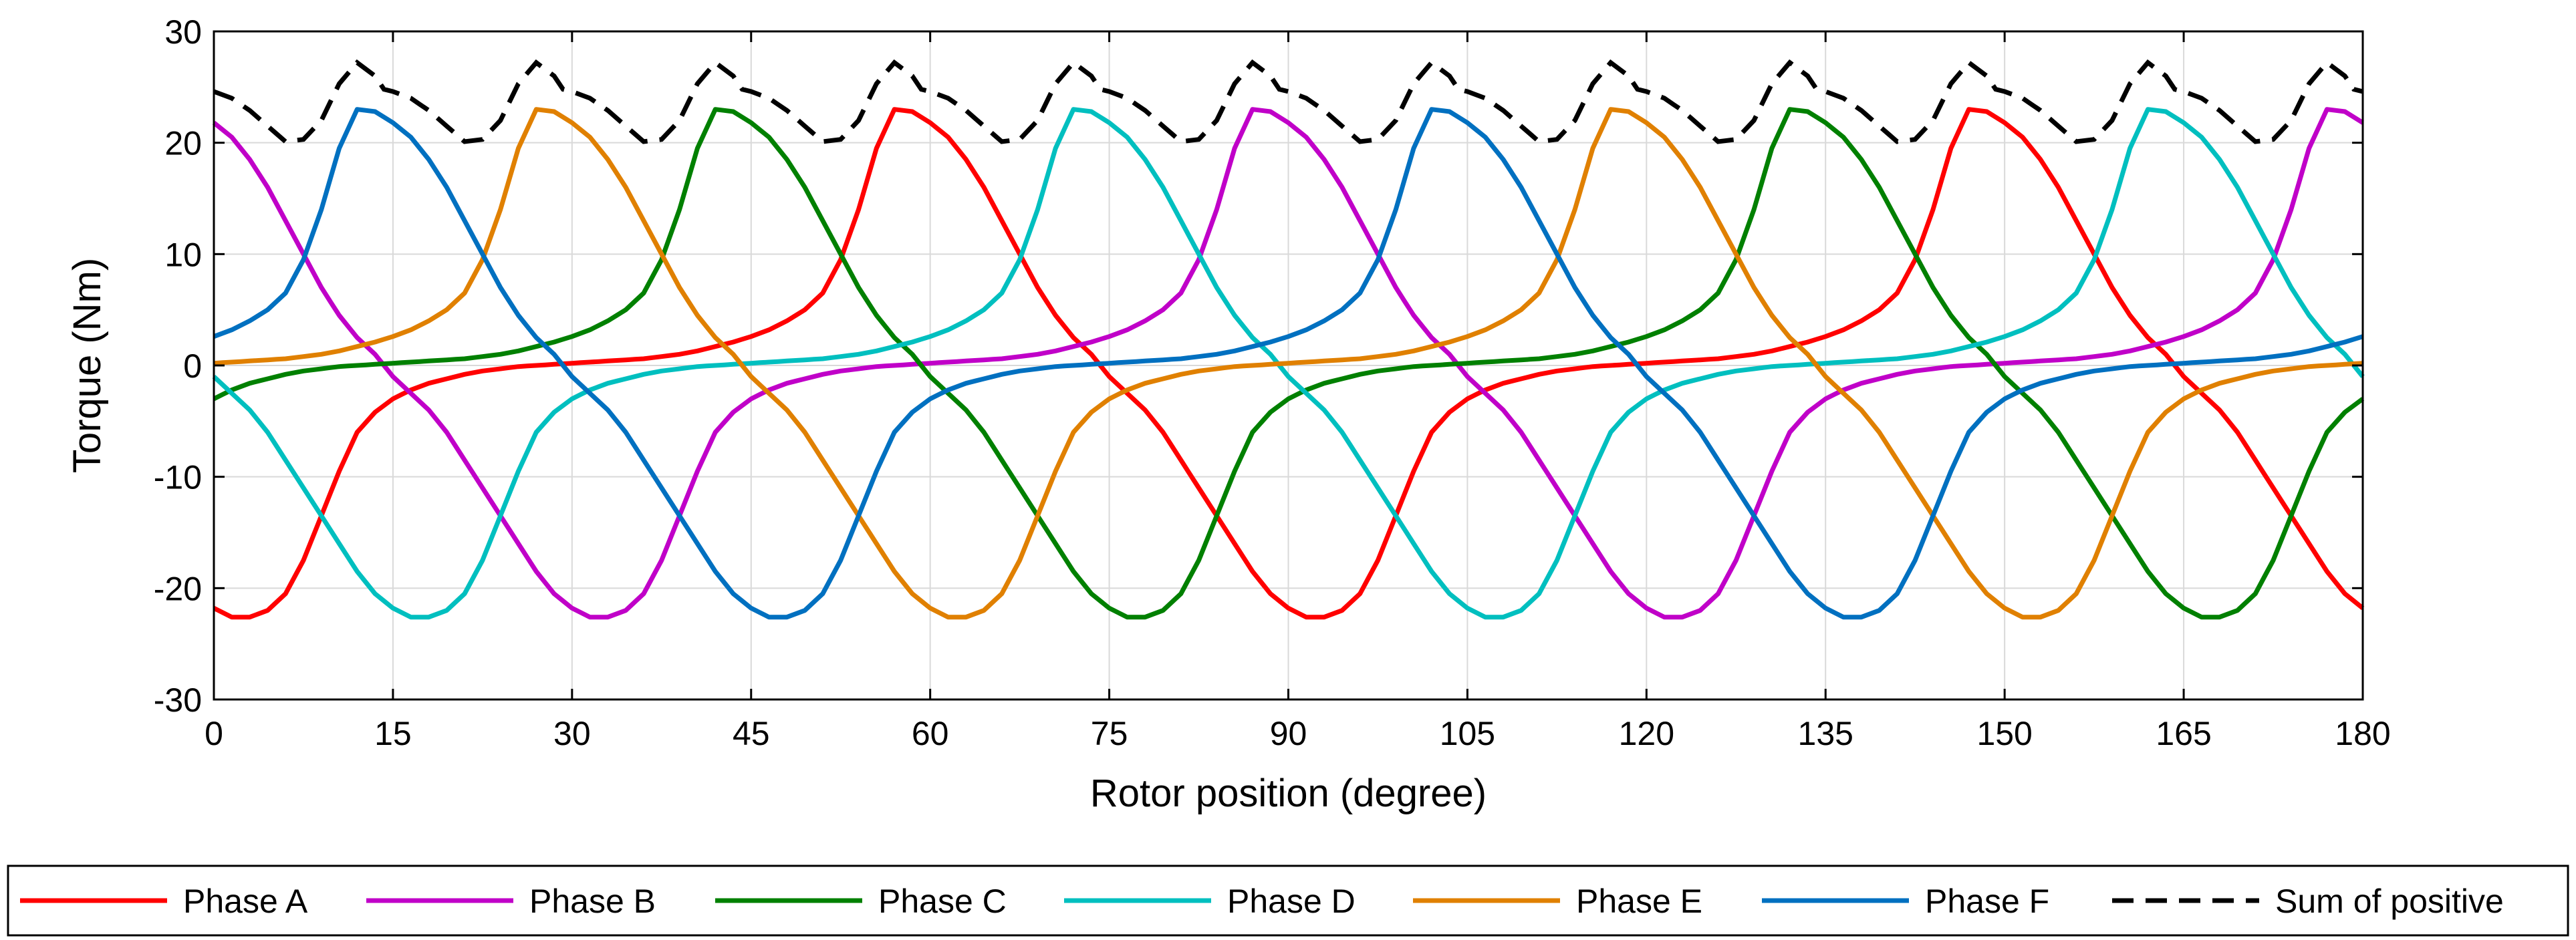 The width and height of the screenshot is (2576, 940). I want to click on legend-item-phase-a: Phase A, so click(164, 901).